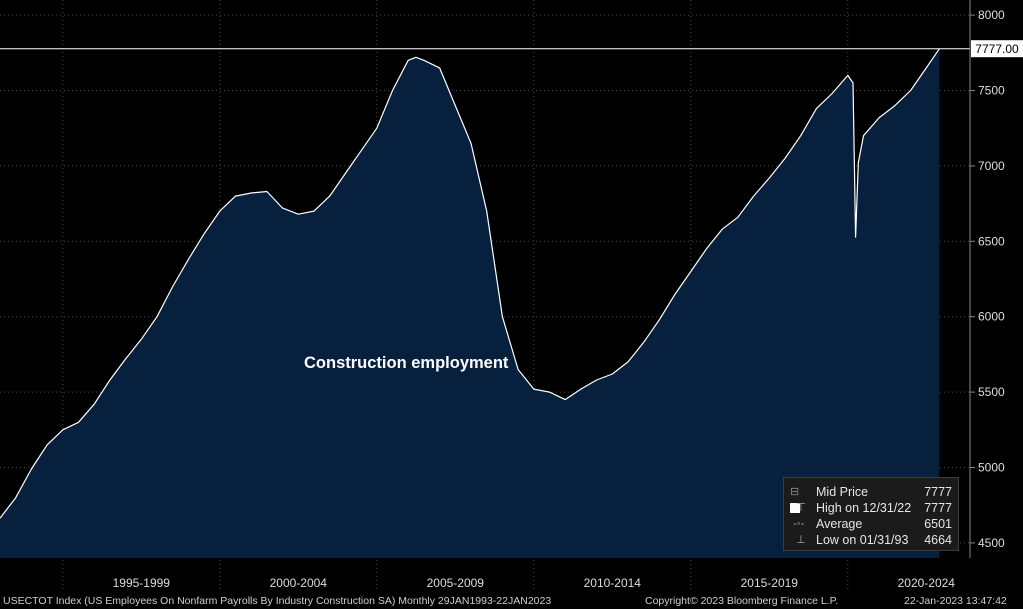 This screenshot has height=609, width=1023. Describe the element at coordinates (991, 166) in the screenshot. I see `y-tick-label: 7000` at that location.